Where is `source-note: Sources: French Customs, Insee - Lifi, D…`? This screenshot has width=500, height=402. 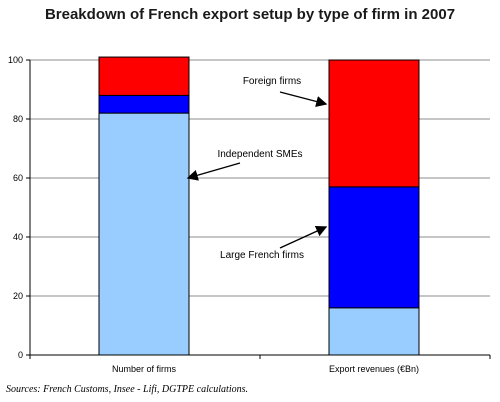
source-note: Sources: French Customs, Insee - Lifi, D… is located at coordinates (127, 389).